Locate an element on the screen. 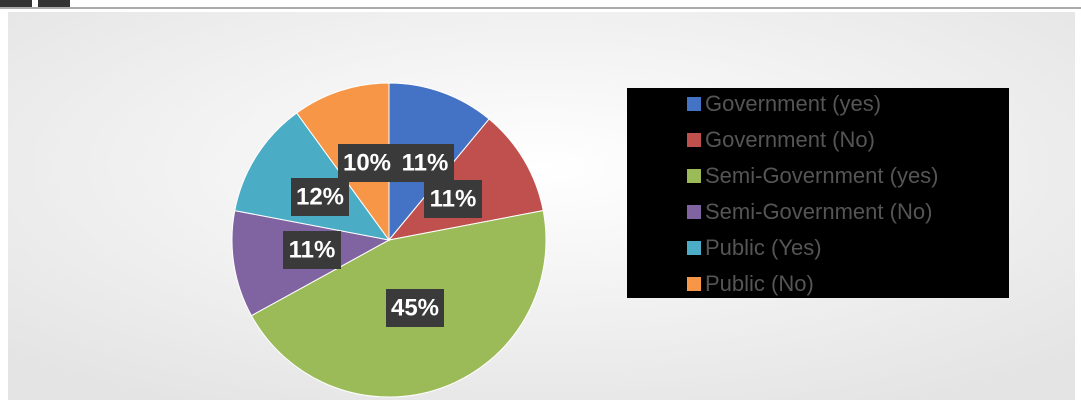 This screenshot has width=1081, height=404. data-label: 45% is located at coordinates (415, 307).